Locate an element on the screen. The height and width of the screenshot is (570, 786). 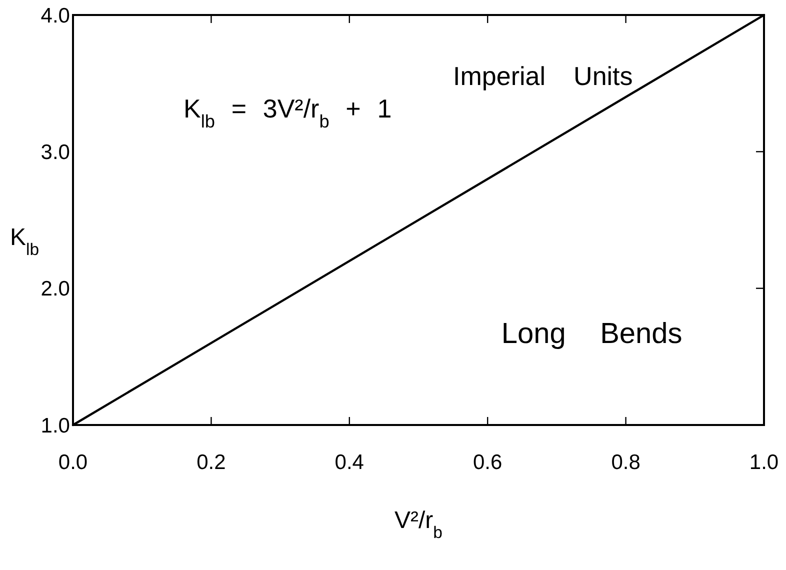
x-tick-label: 0.0 is located at coordinates (73, 462).